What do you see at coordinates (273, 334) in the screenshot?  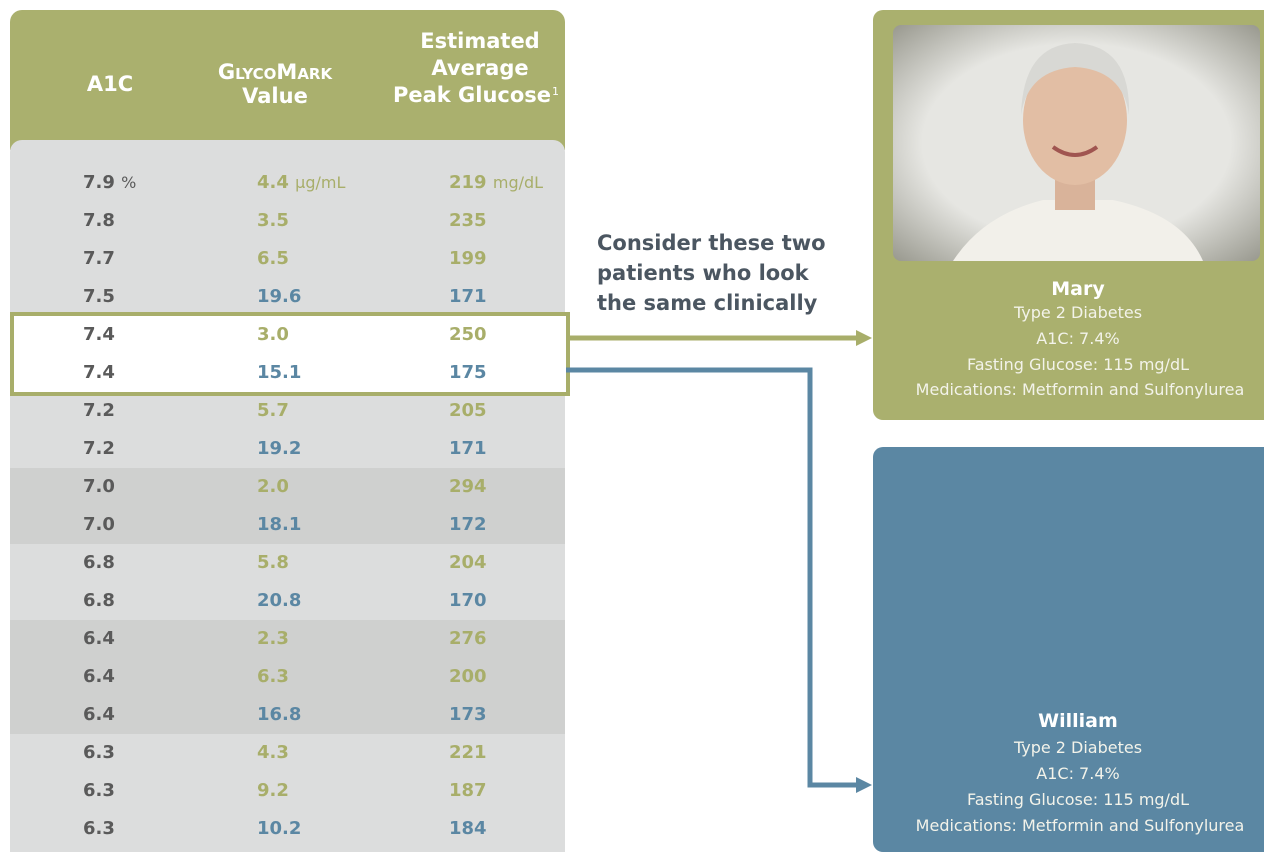 I see `cell-value: 3.0` at bounding box center [273, 334].